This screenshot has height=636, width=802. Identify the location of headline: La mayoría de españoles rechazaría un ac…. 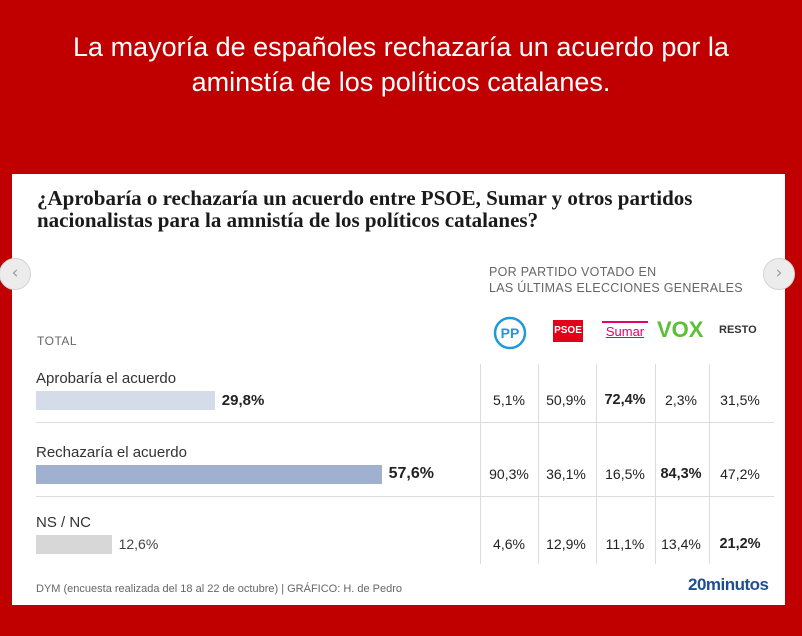
(401, 65).